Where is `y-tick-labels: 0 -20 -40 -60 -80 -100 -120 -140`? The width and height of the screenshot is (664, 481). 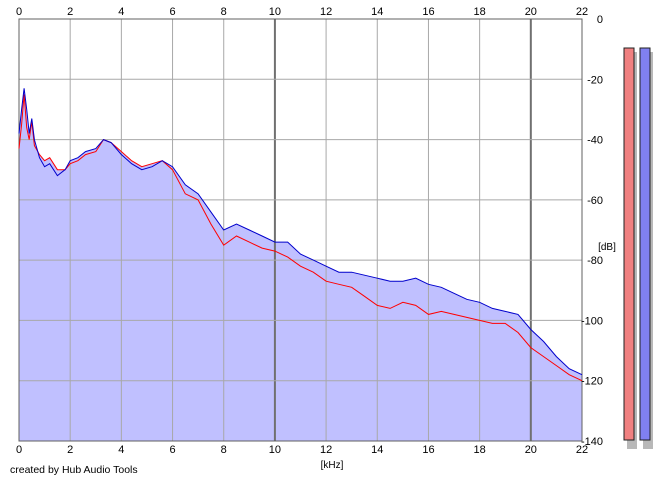
y-tick-labels: 0 -20 -40 -60 -80 -100 -120 -140 is located at coordinates (592, 231).